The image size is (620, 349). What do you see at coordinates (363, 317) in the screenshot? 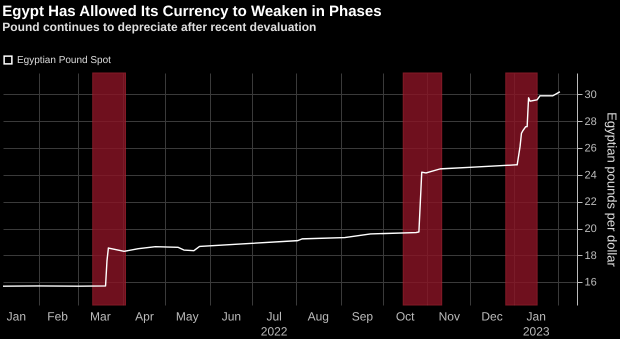
I see `x-tick-label: Sep` at bounding box center [363, 317].